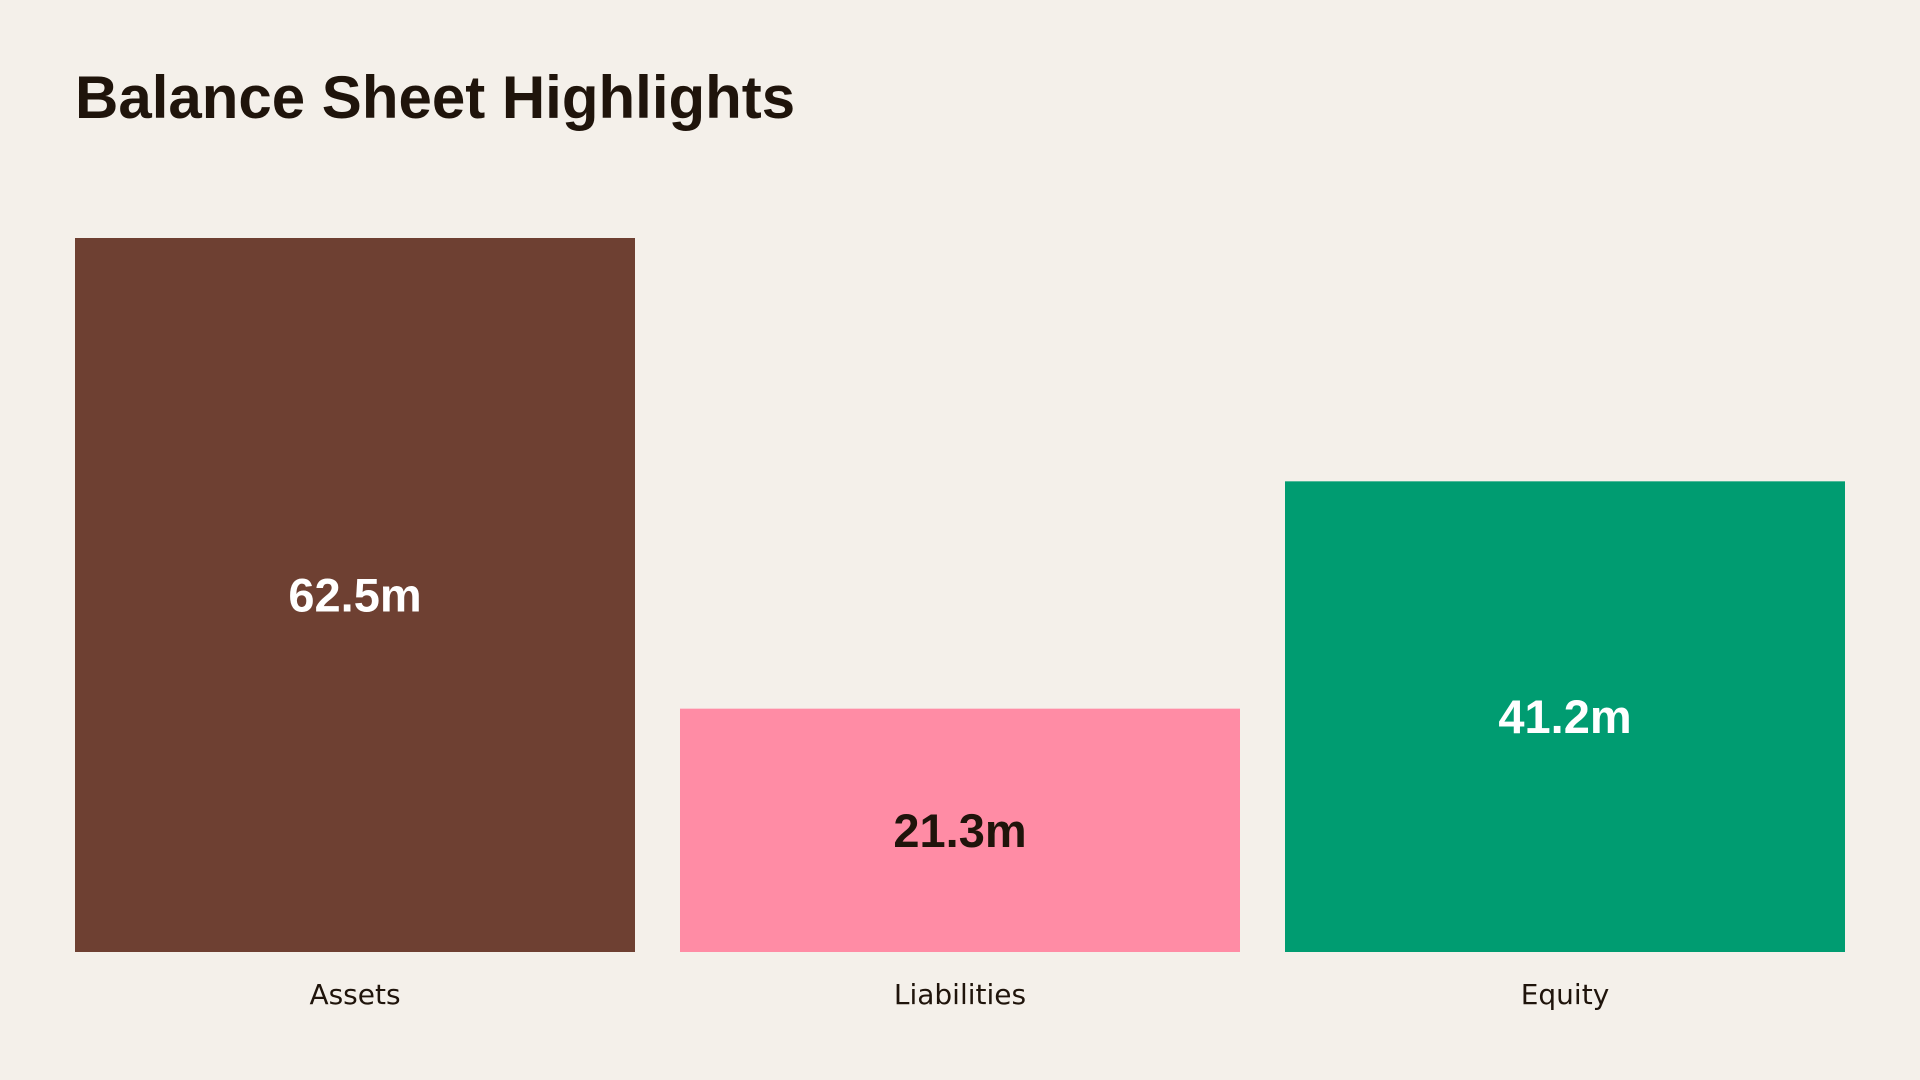  I want to click on value-label-liabilities: 21.3m, so click(959, 830).